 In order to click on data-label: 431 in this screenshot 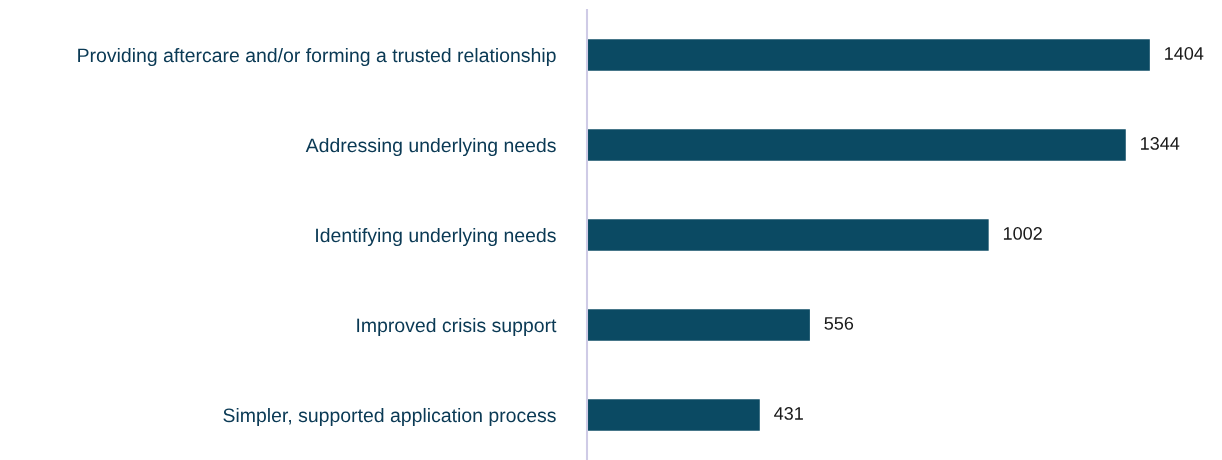, I will do `click(788, 413)`.